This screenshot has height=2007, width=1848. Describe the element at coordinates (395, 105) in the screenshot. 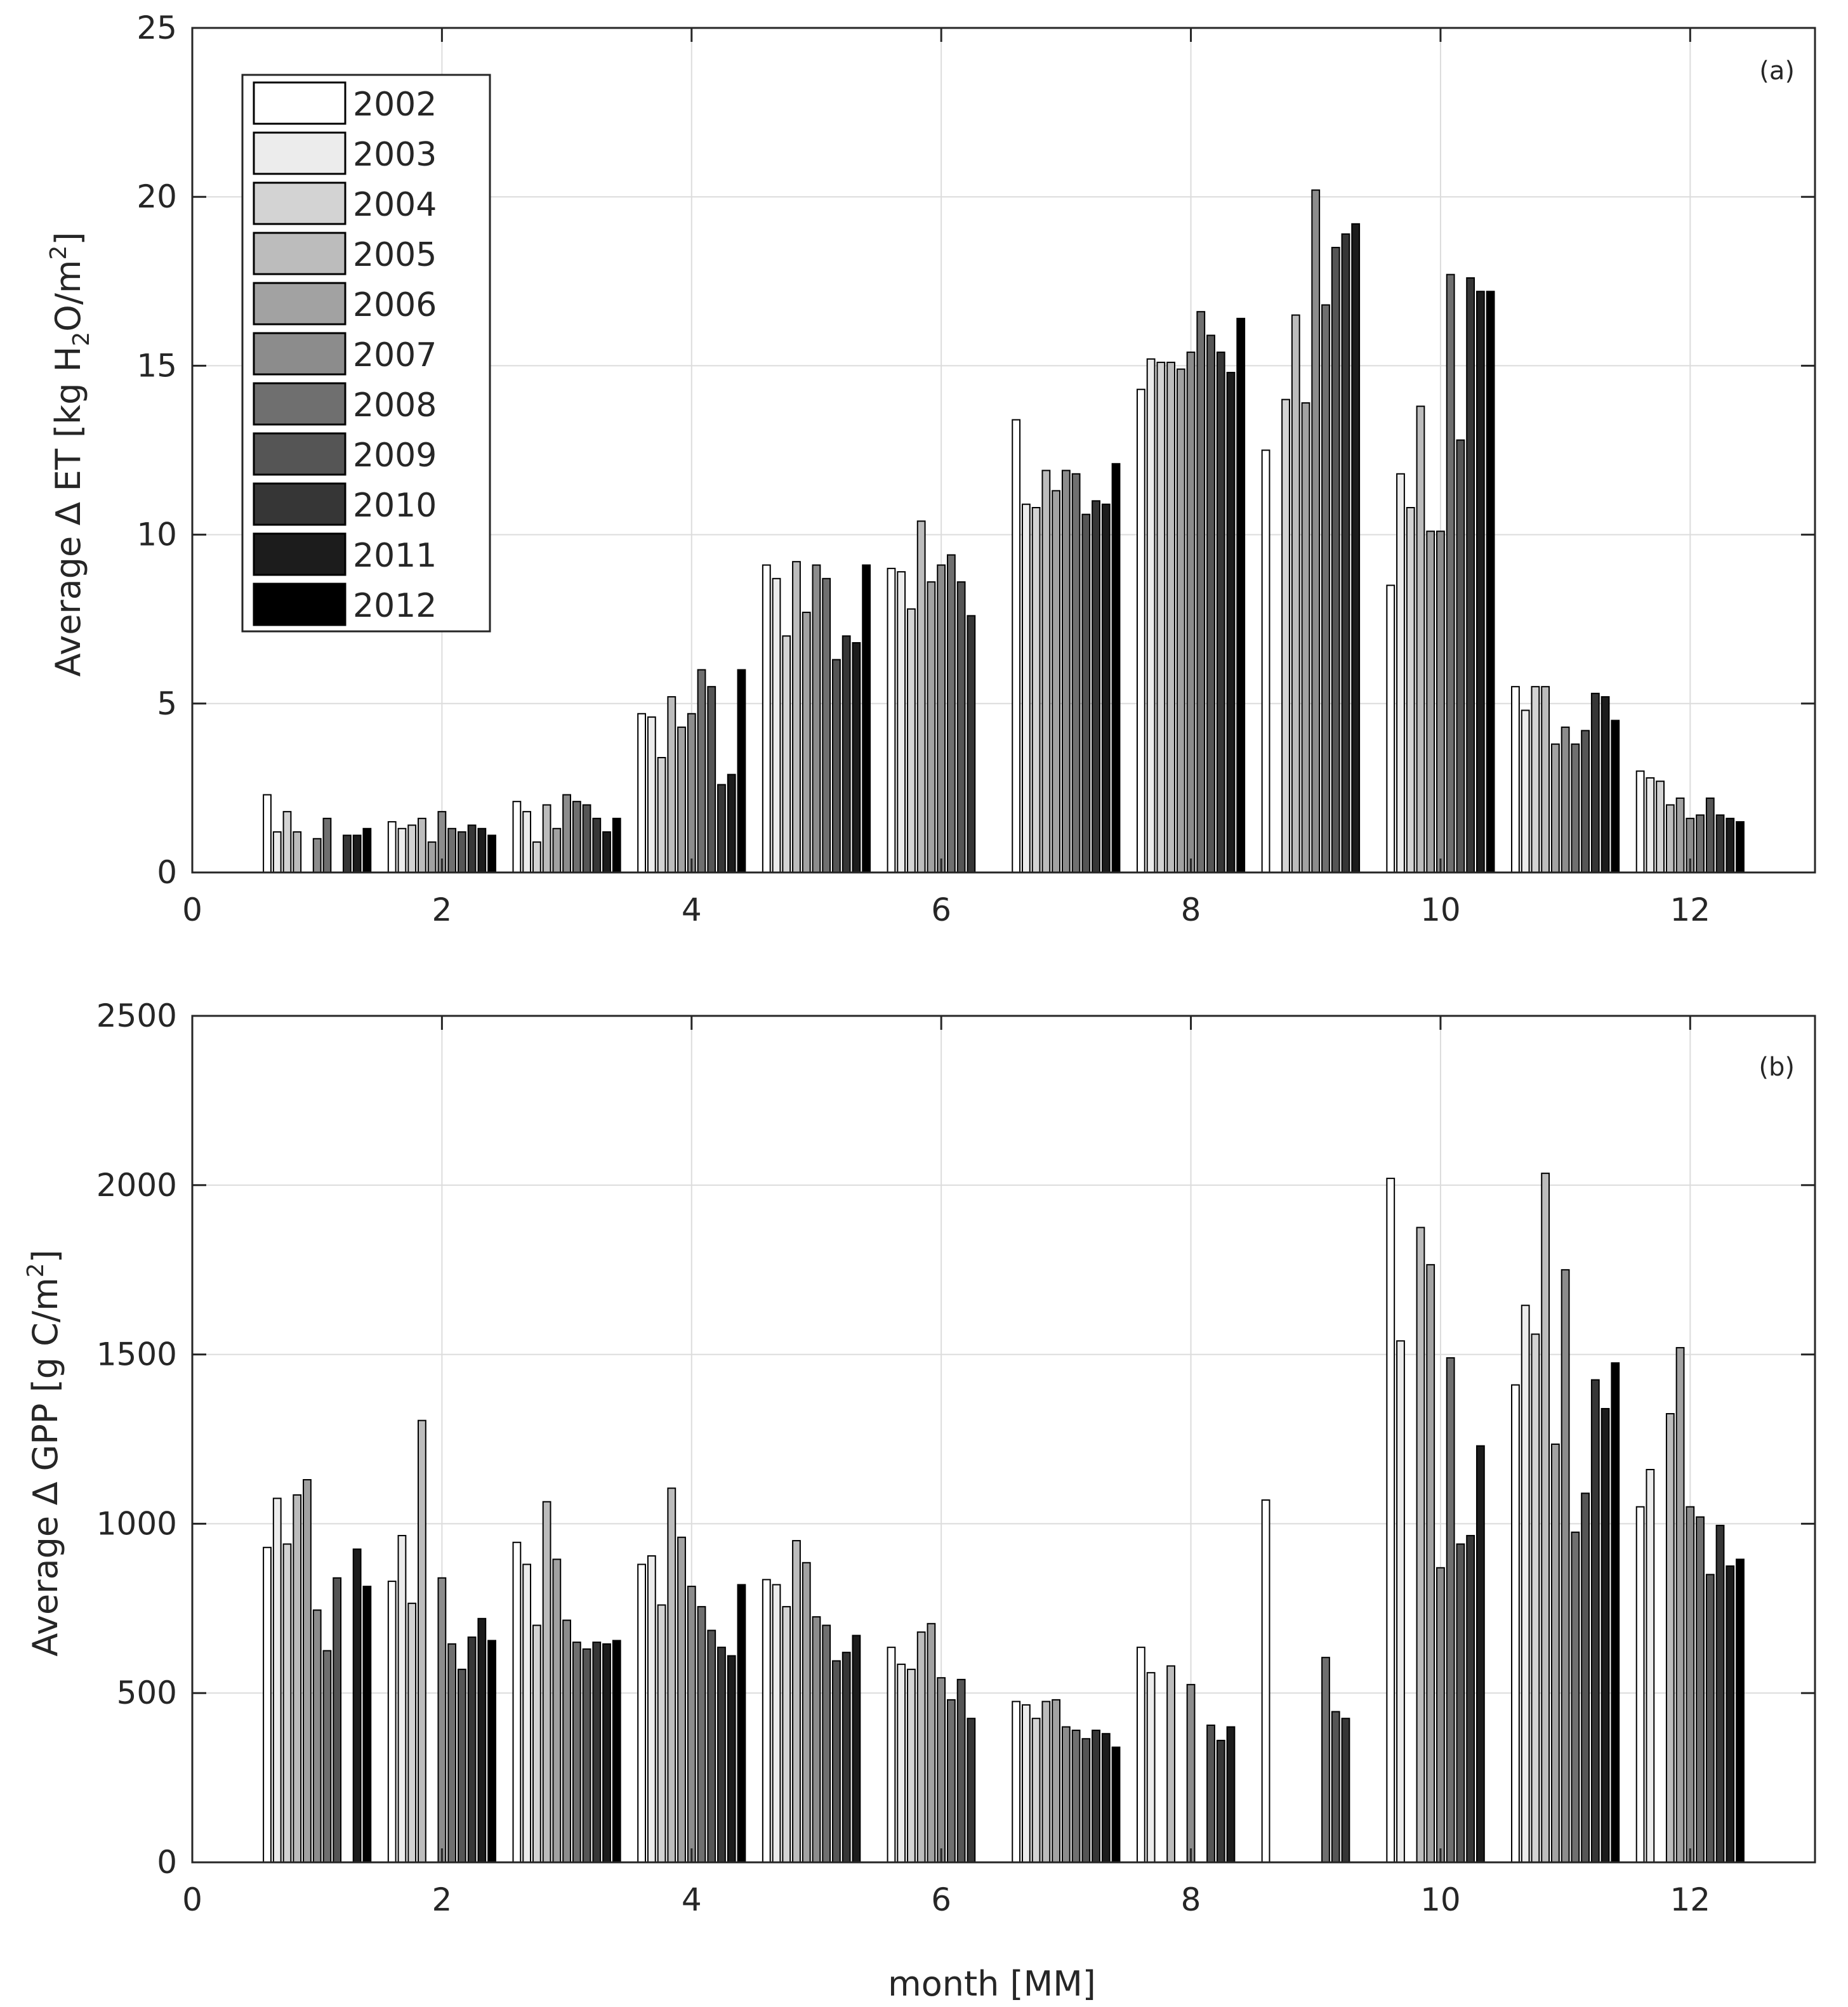

I see `legend-label-2002: 2002` at that location.